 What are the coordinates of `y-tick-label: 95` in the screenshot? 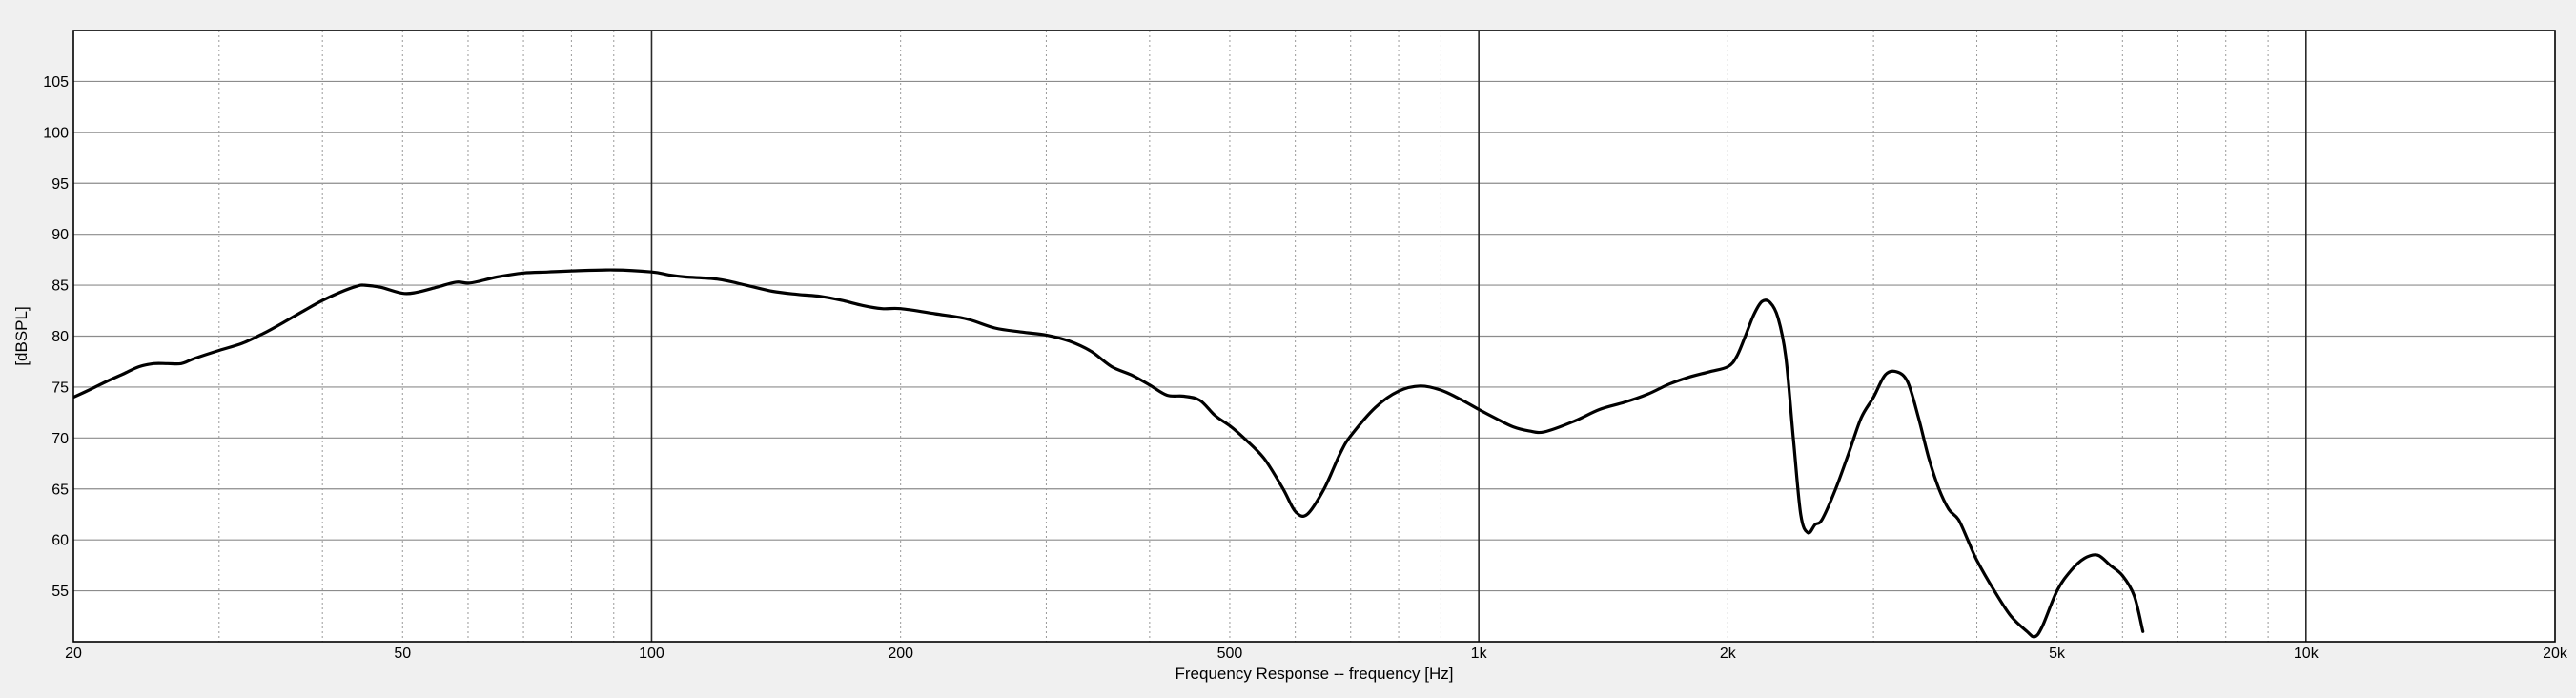 It's located at (60, 184).